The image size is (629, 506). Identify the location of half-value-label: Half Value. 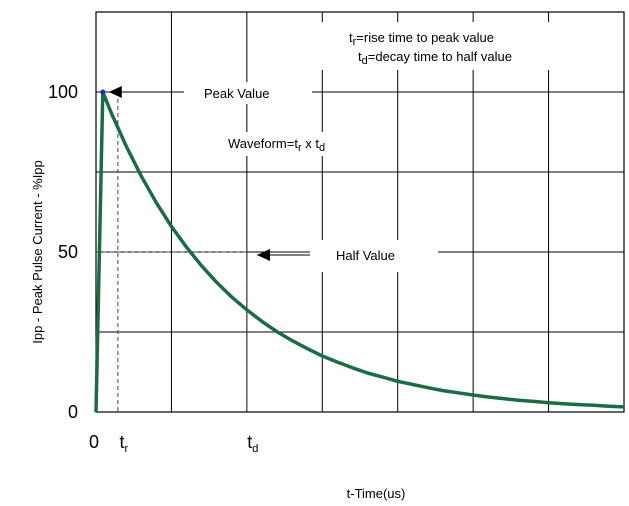
(365, 255).